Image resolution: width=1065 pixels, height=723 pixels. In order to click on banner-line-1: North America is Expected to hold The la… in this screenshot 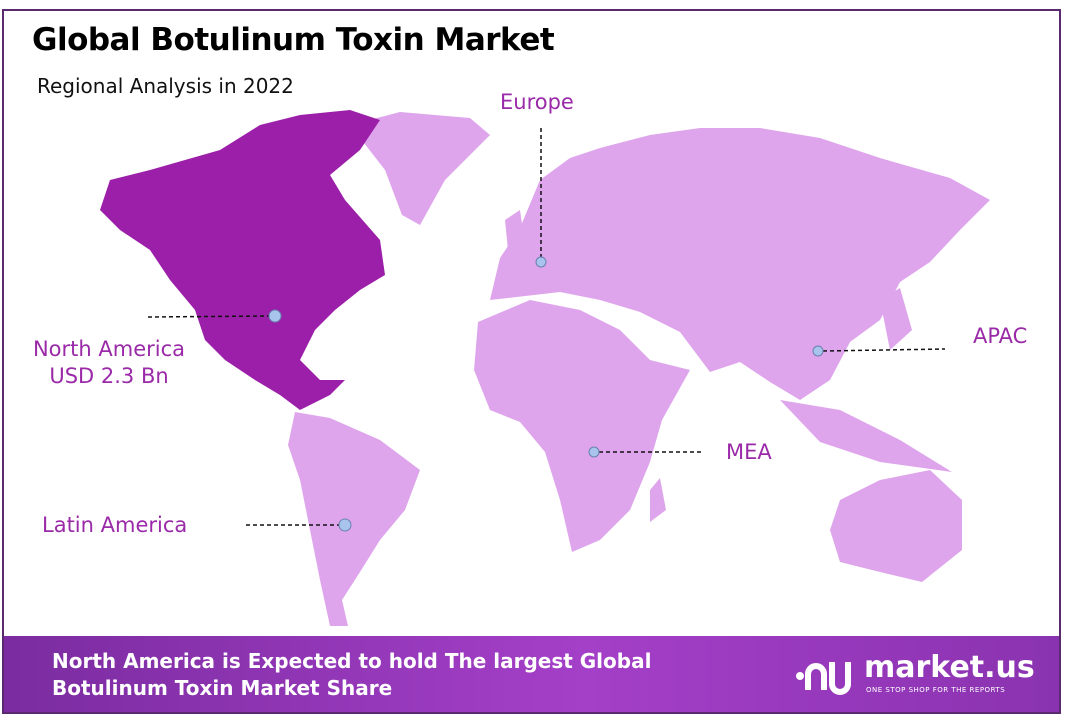, I will do `click(352, 661)`.